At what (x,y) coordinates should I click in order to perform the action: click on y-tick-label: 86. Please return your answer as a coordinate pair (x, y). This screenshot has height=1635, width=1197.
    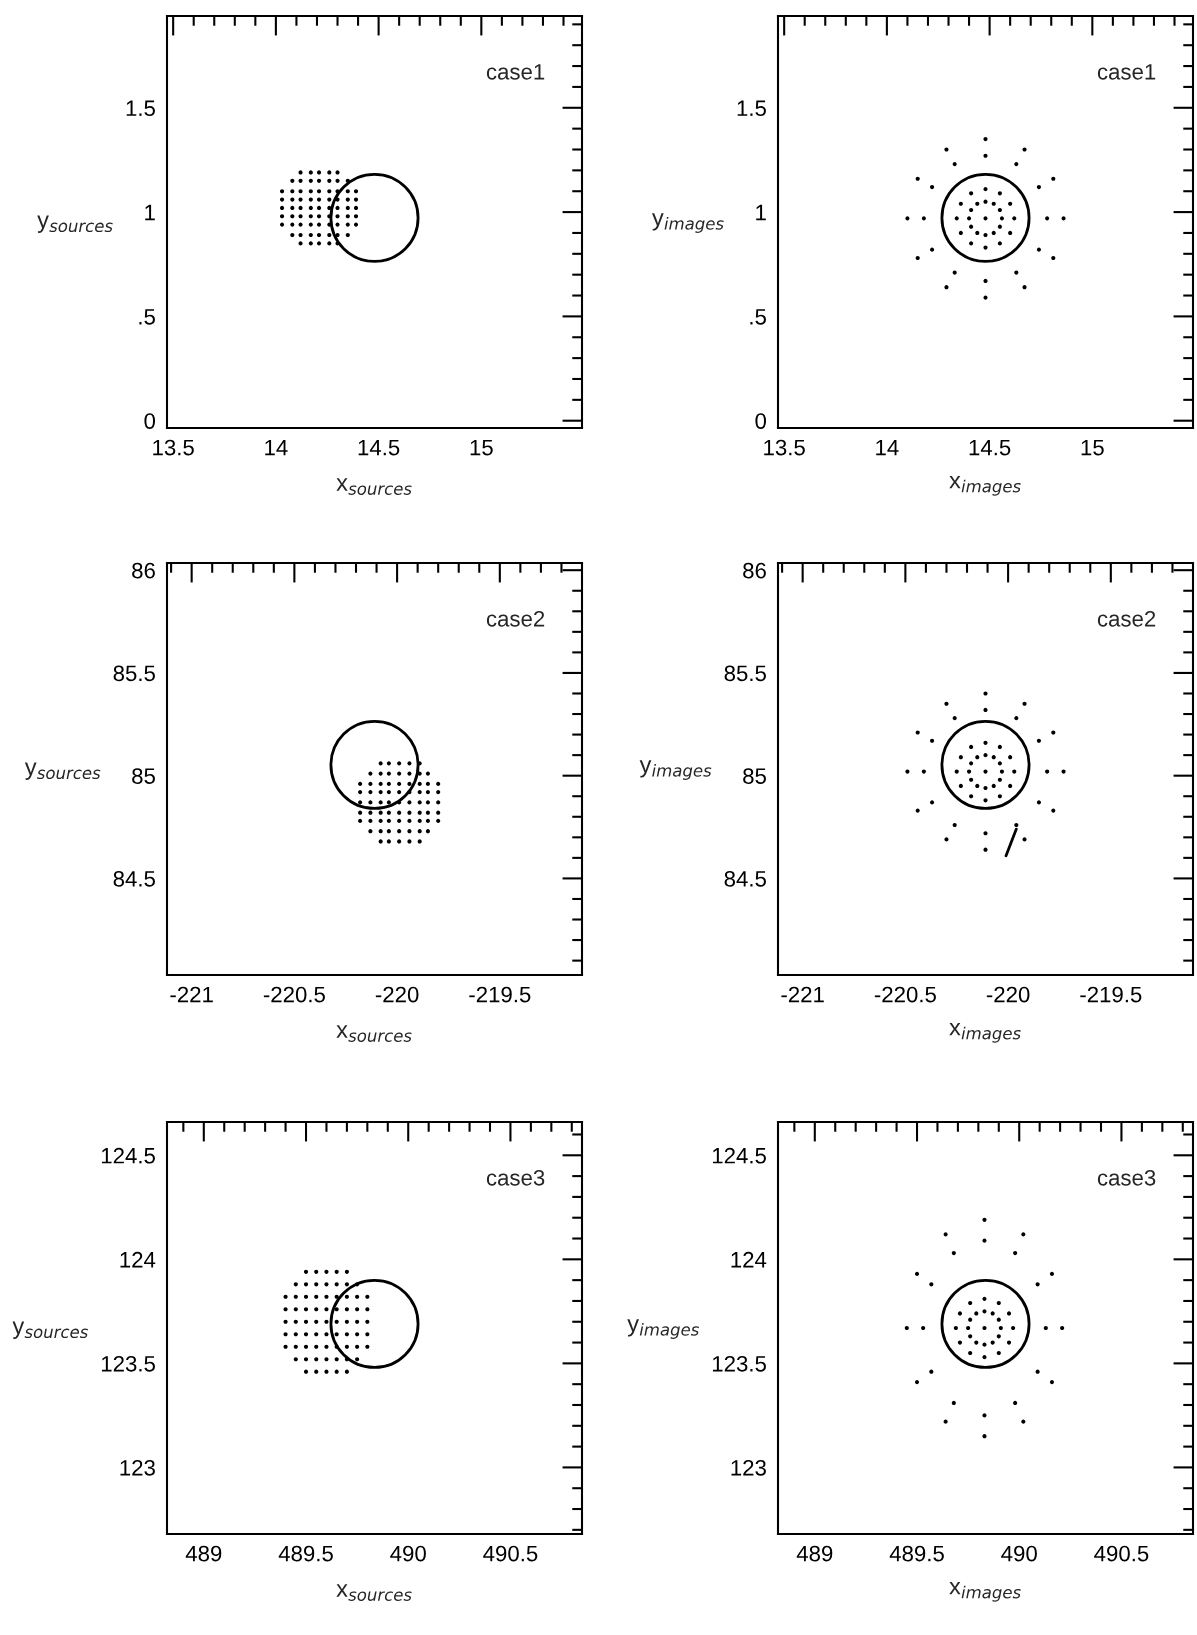
    Looking at the image, I should click on (143, 570).